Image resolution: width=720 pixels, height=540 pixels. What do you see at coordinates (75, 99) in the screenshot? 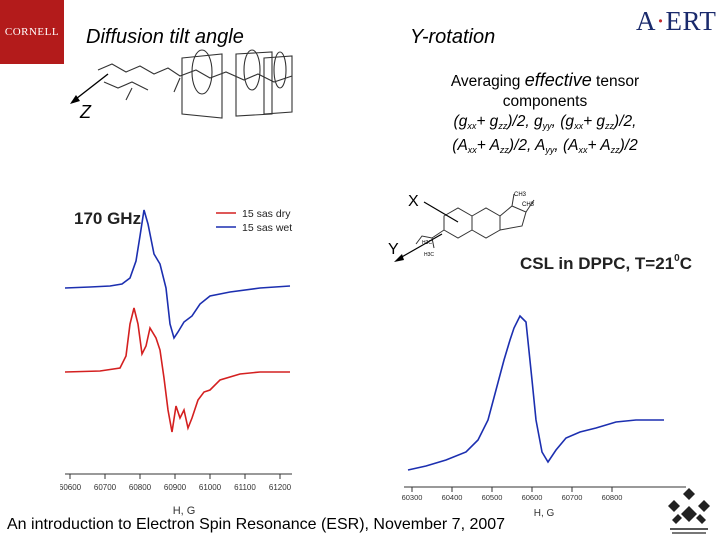
I see `z-axis-arrowhead` at bounding box center [75, 99].